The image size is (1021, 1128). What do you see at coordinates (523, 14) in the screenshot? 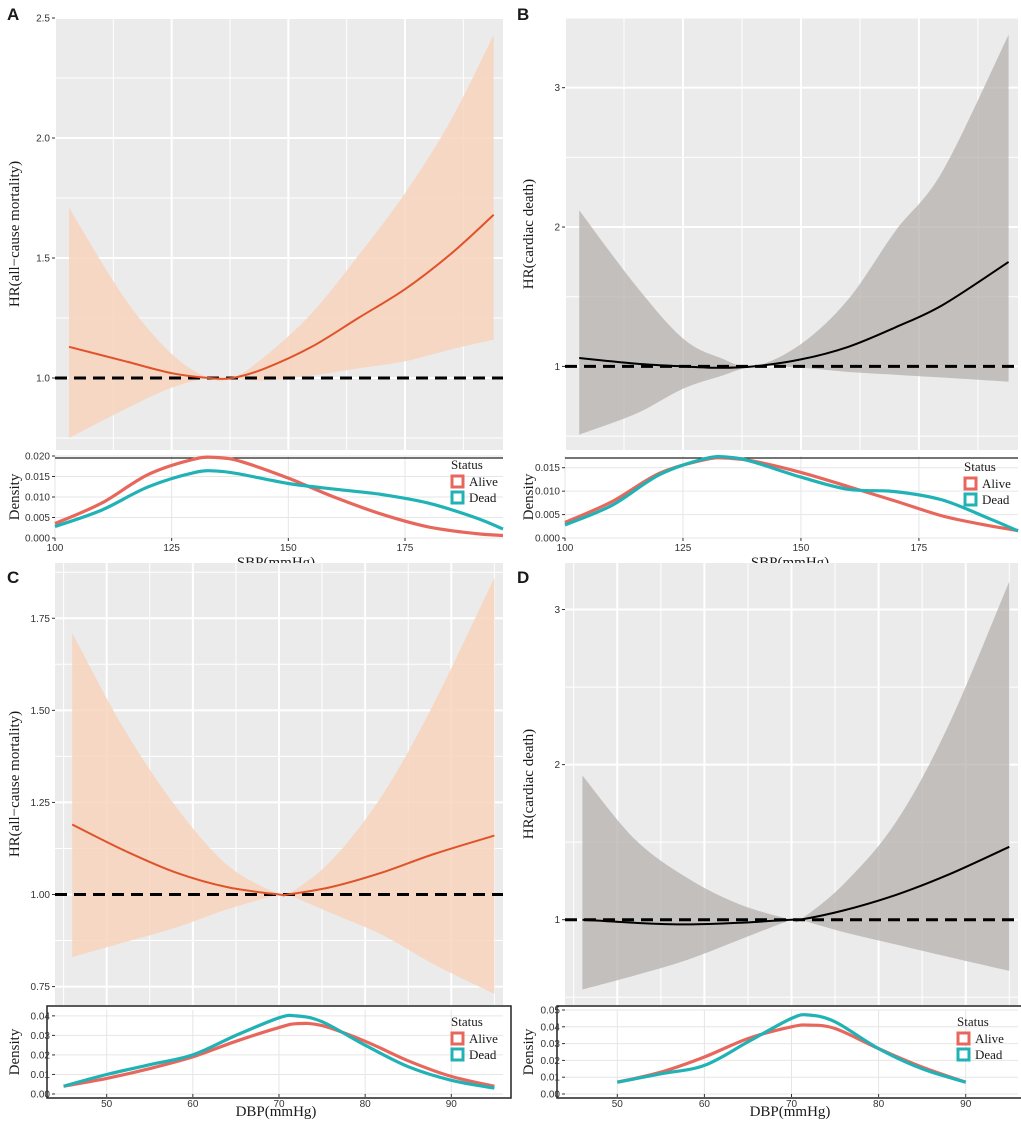
I see `panel-label: B` at bounding box center [523, 14].